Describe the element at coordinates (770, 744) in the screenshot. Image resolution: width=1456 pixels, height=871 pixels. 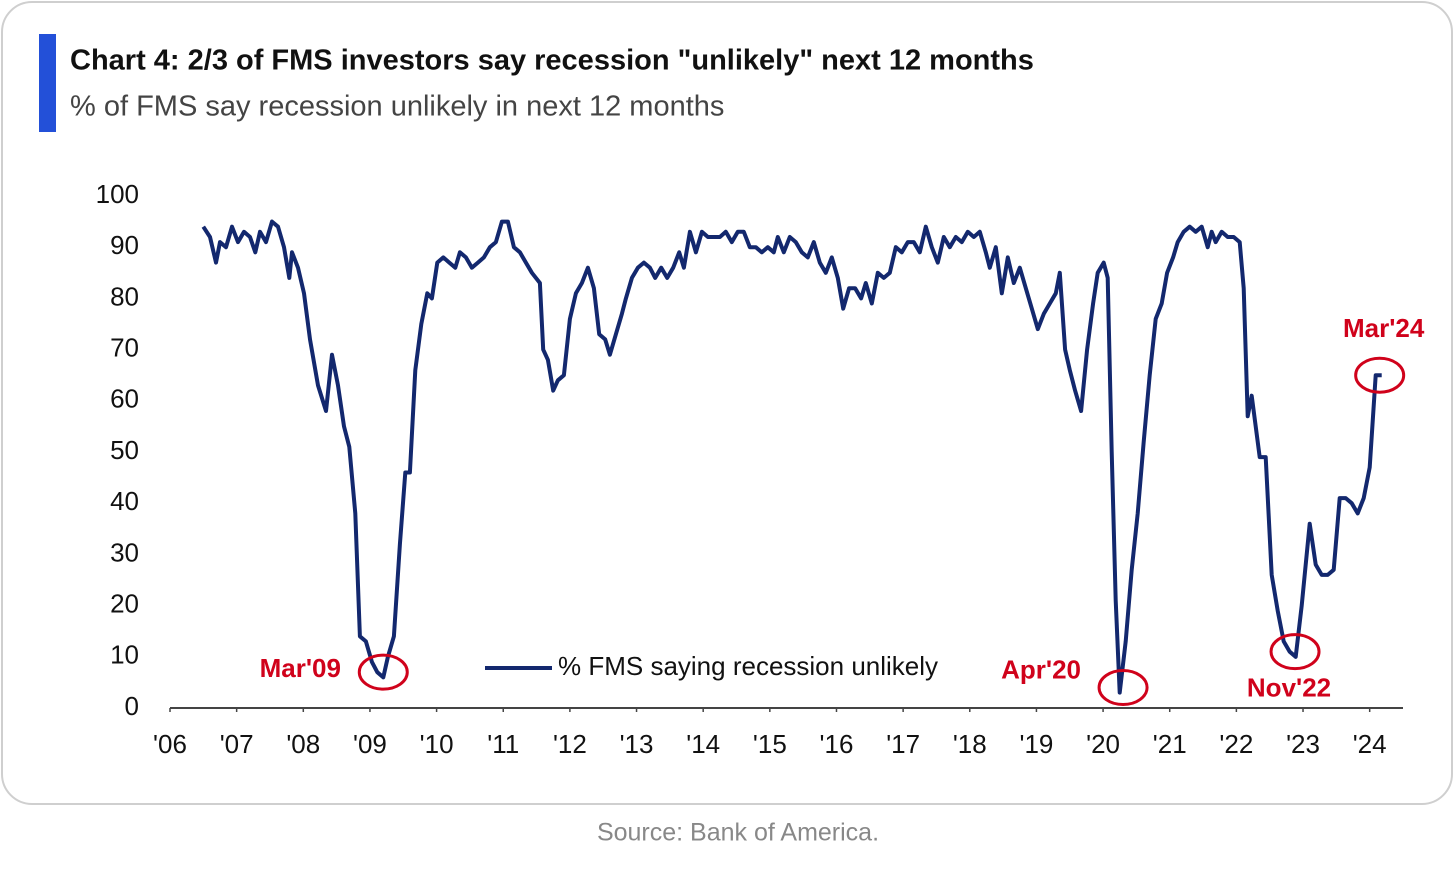
I see `x-tick-label: '15` at that location.